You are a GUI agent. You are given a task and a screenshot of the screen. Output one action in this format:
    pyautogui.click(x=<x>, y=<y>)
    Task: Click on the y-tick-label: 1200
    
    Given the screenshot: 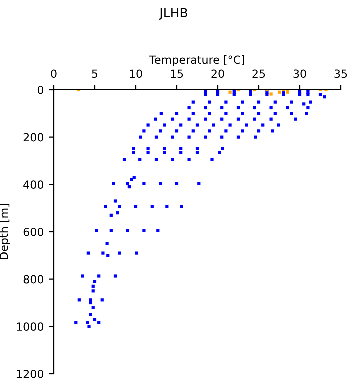 What is the action you would take?
    pyautogui.click(x=30, y=374)
    